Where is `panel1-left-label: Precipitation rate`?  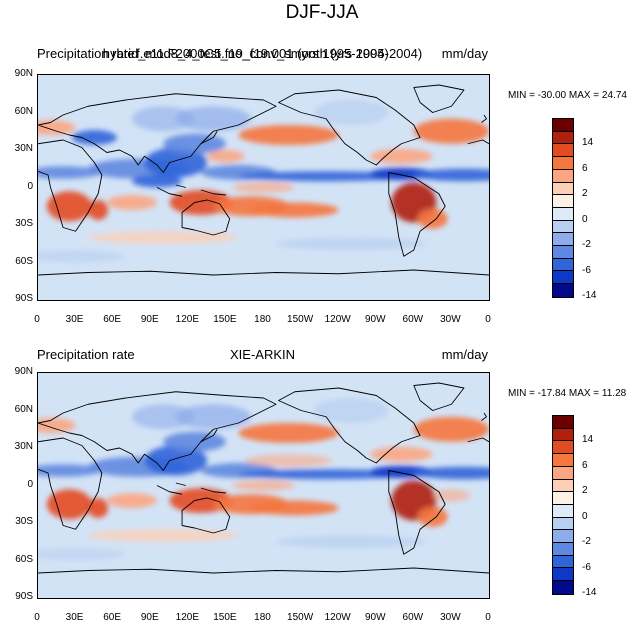
panel1-left-label: Precipitation rate is located at coordinates (86, 53).